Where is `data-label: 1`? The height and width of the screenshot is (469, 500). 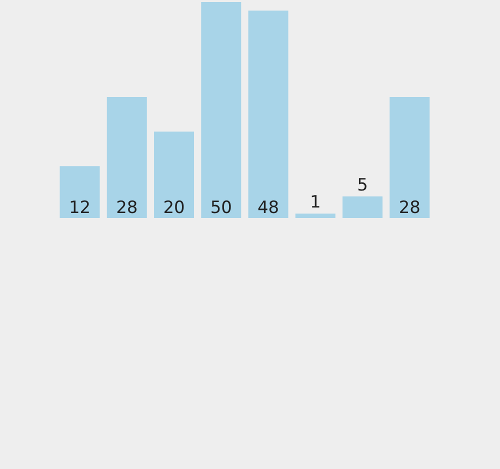
data-label: 1 is located at coordinates (315, 202).